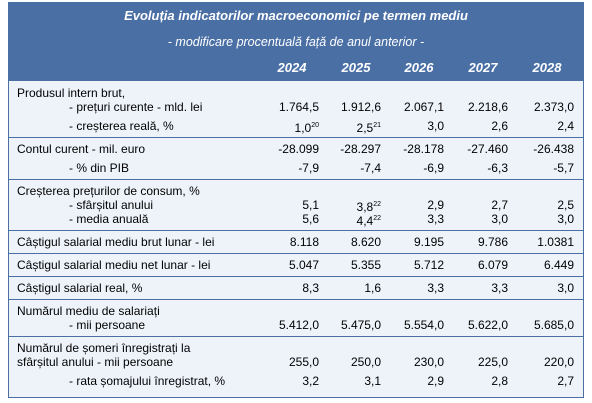 This screenshot has height=403, width=592. Describe the element at coordinates (303, 265) in the screenshot. I see `cell-value: 5.047` at that location.